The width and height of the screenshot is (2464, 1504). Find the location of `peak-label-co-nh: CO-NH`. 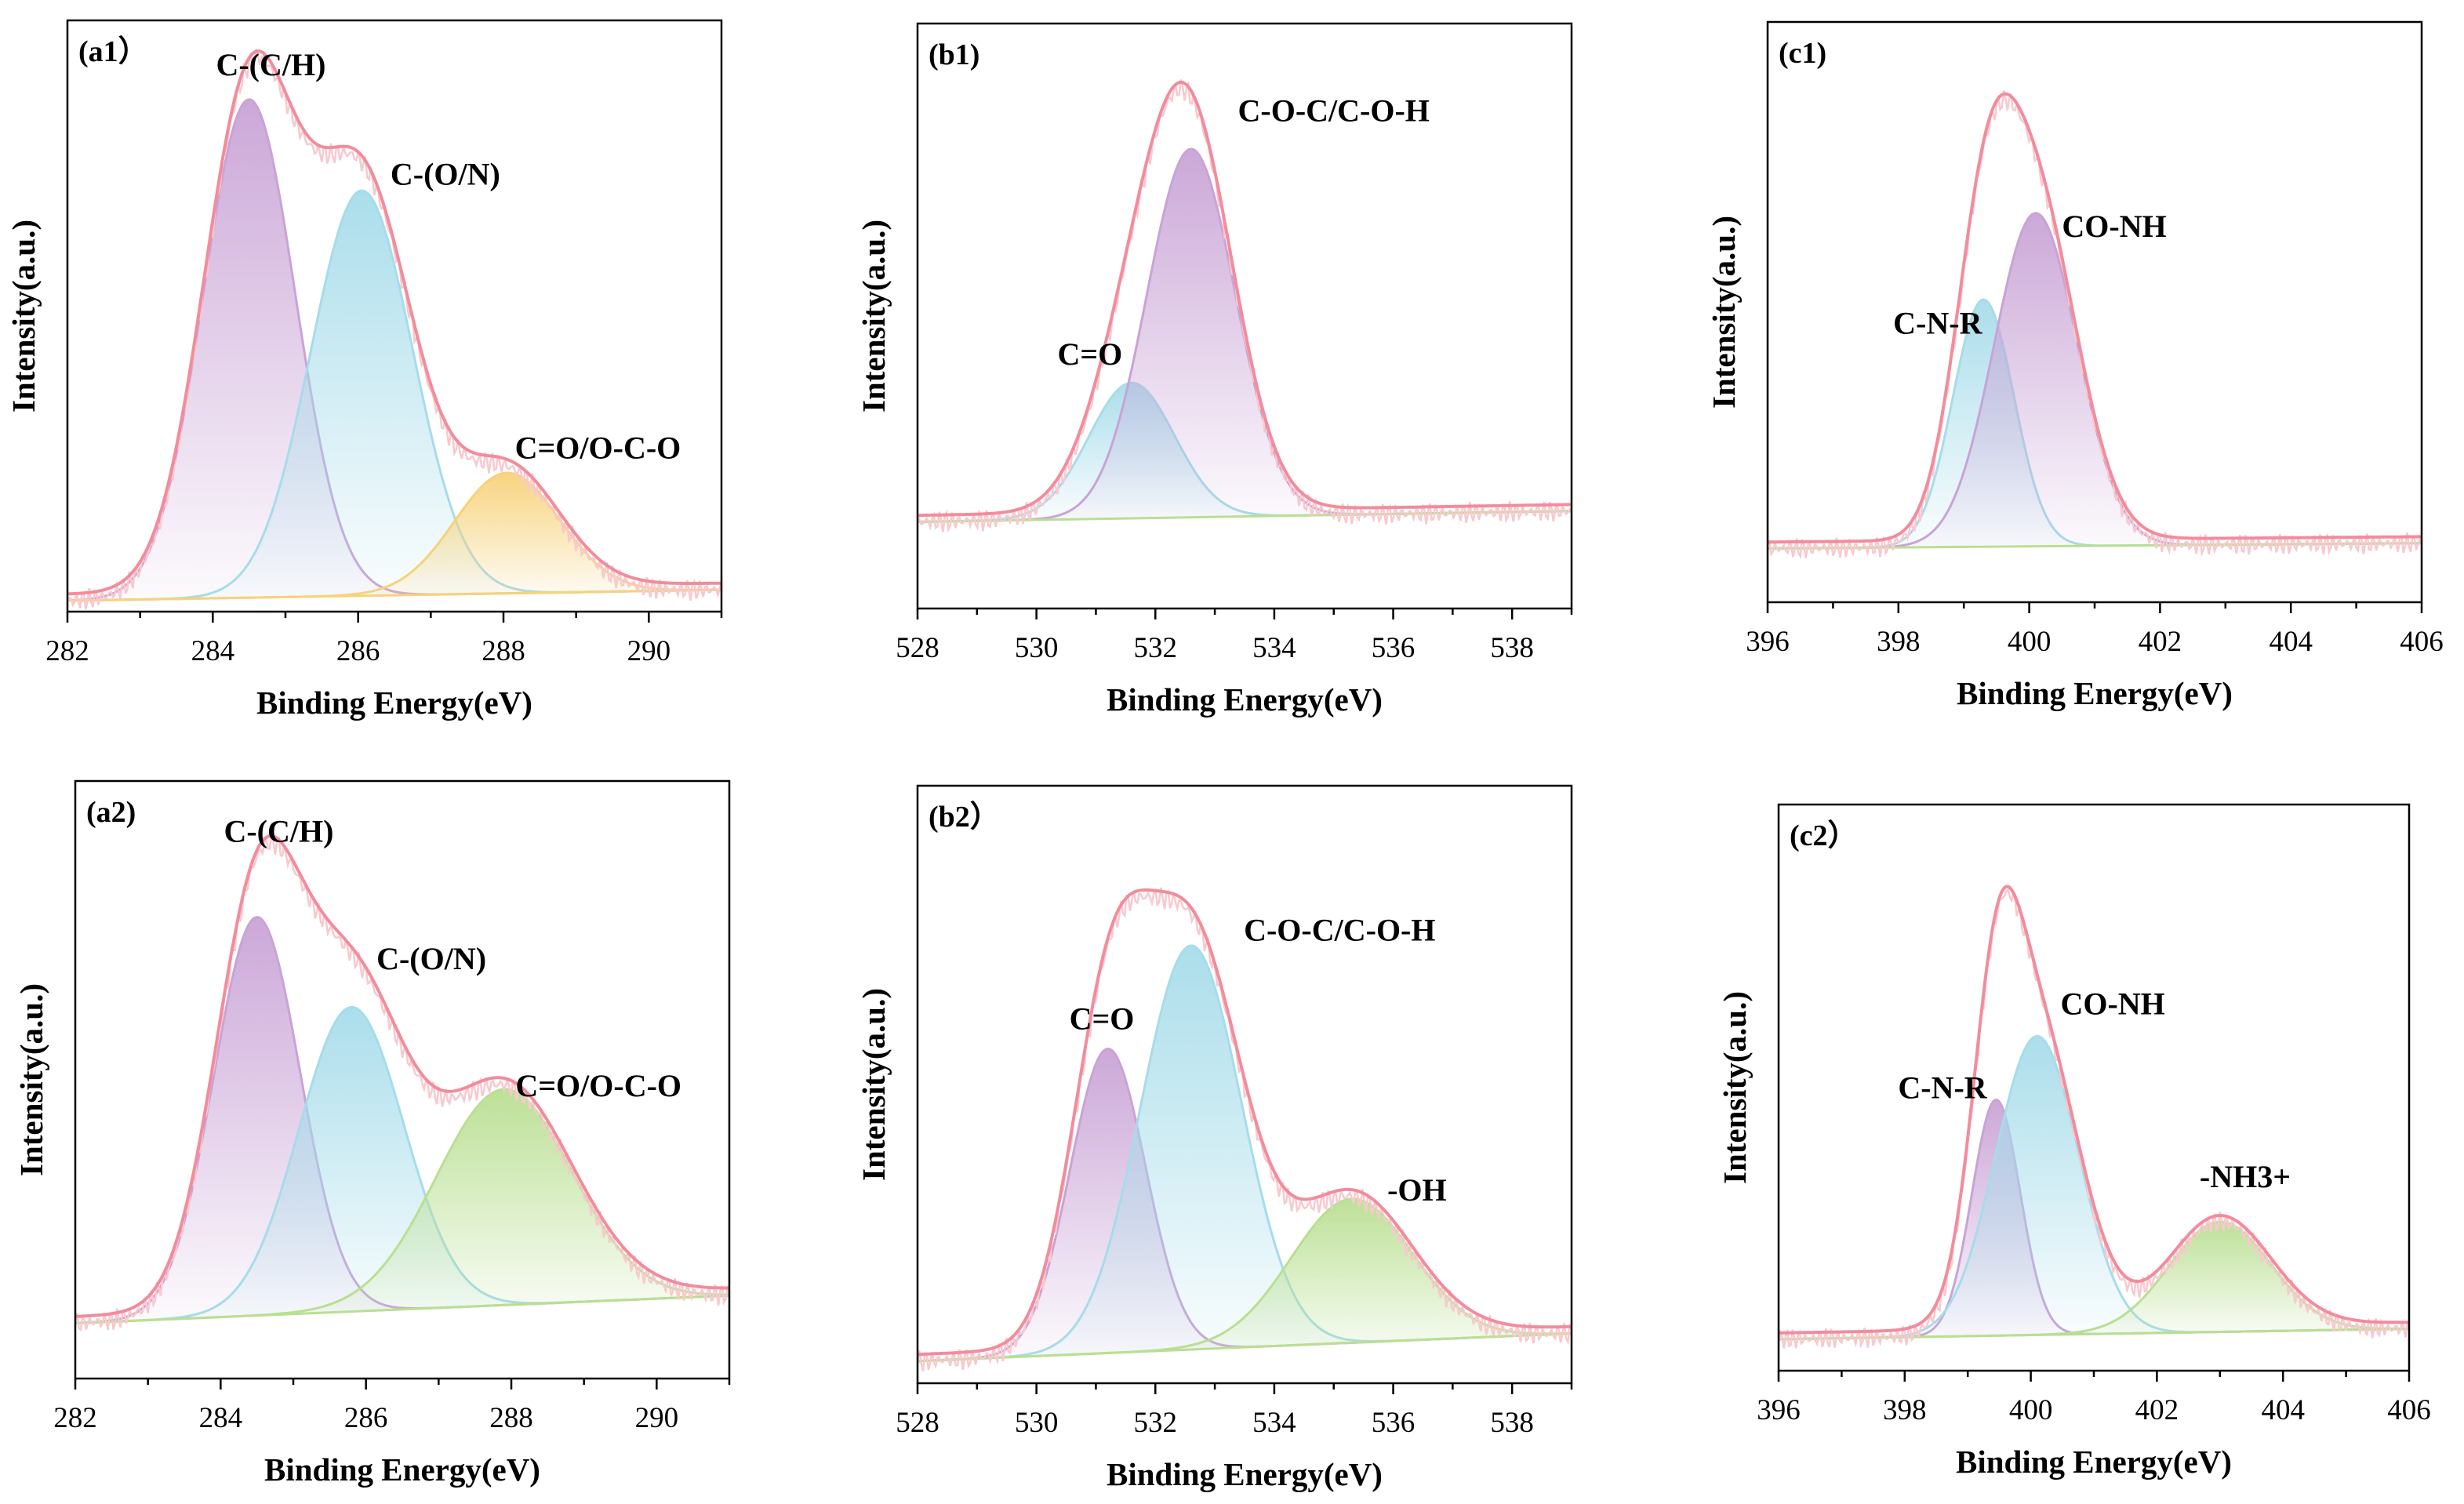

peak-label-co-nh: CO-NH is located at coordinates (2114, 227).